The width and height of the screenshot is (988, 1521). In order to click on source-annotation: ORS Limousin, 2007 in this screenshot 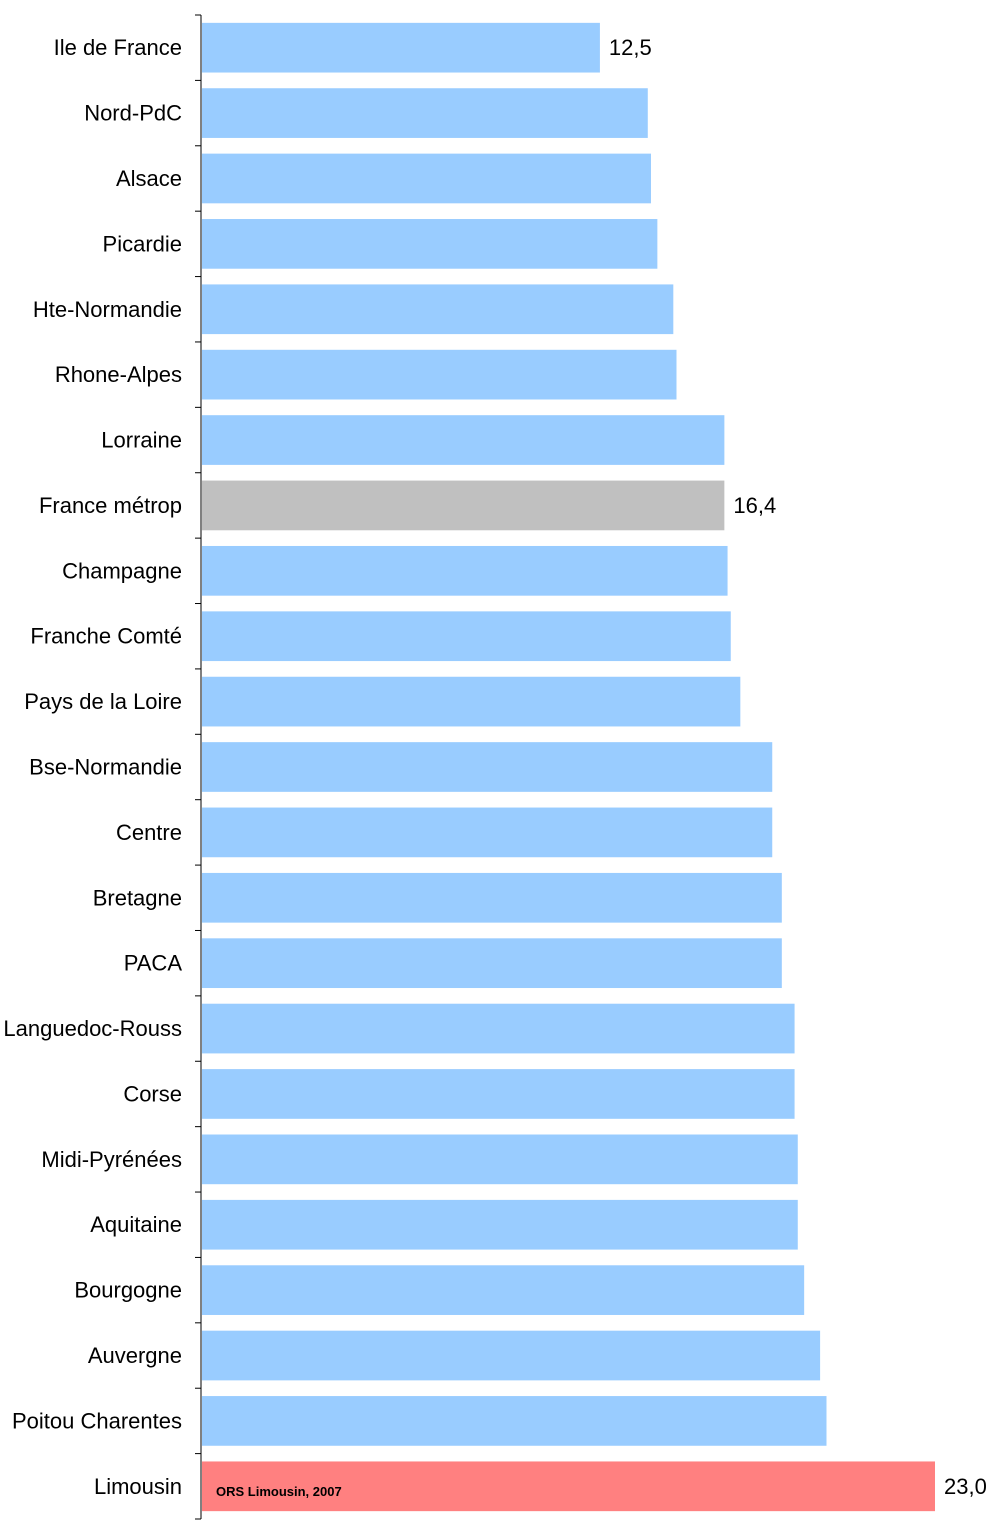, I will do `click(279, 1491)`.